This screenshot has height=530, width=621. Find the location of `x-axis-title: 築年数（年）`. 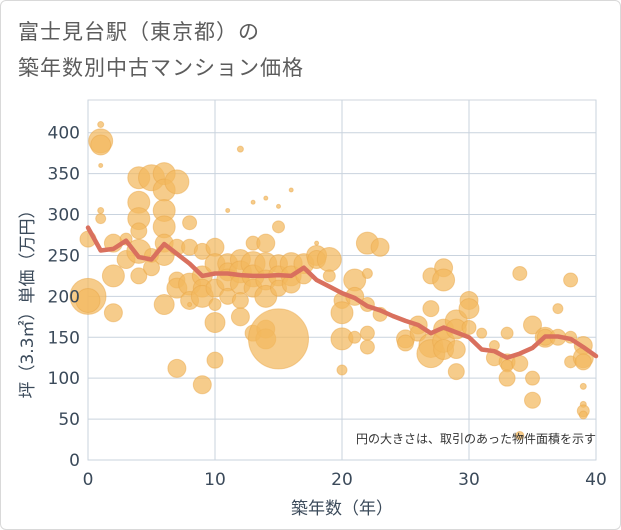

x-axis-title: 築年数（年） is located at coordinates (342, 509).